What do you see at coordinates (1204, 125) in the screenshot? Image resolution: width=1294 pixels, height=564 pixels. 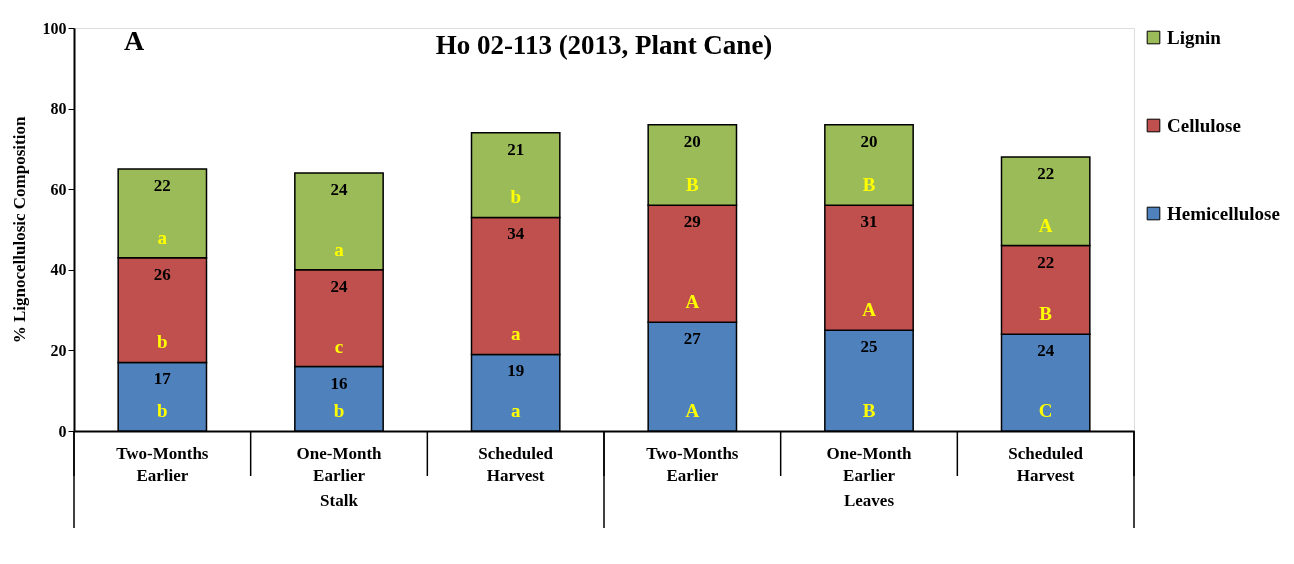 I see `legend-label: Cellulose` at bounding box center [1204, 125].